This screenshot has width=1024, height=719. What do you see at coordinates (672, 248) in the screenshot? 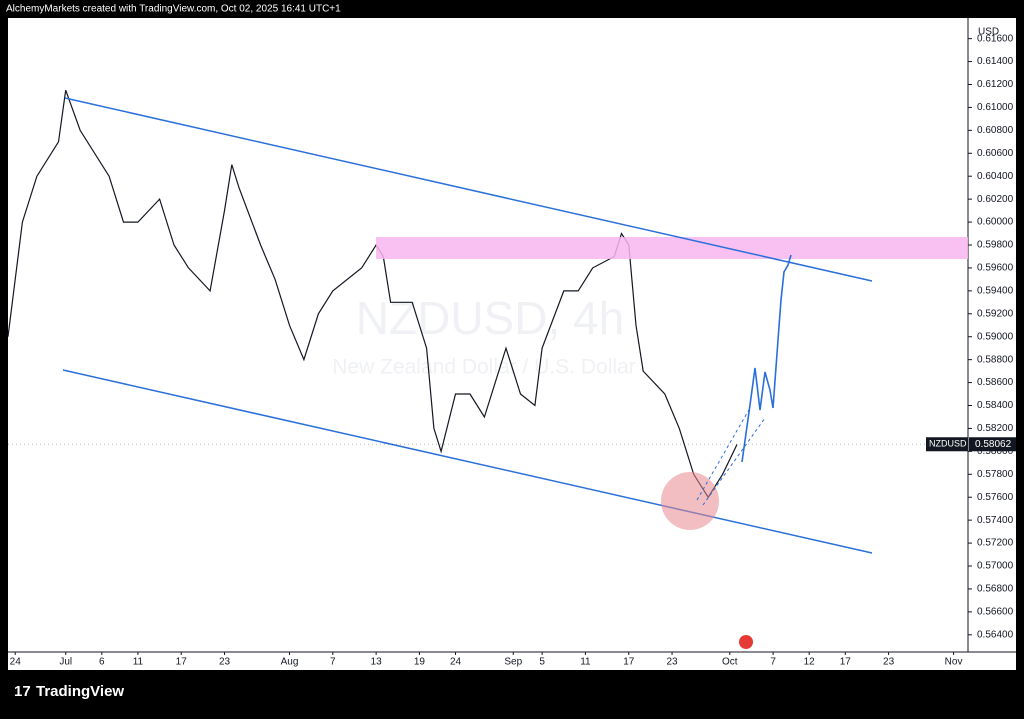
I see `resistance-zone` at bounding box center [672, 248].